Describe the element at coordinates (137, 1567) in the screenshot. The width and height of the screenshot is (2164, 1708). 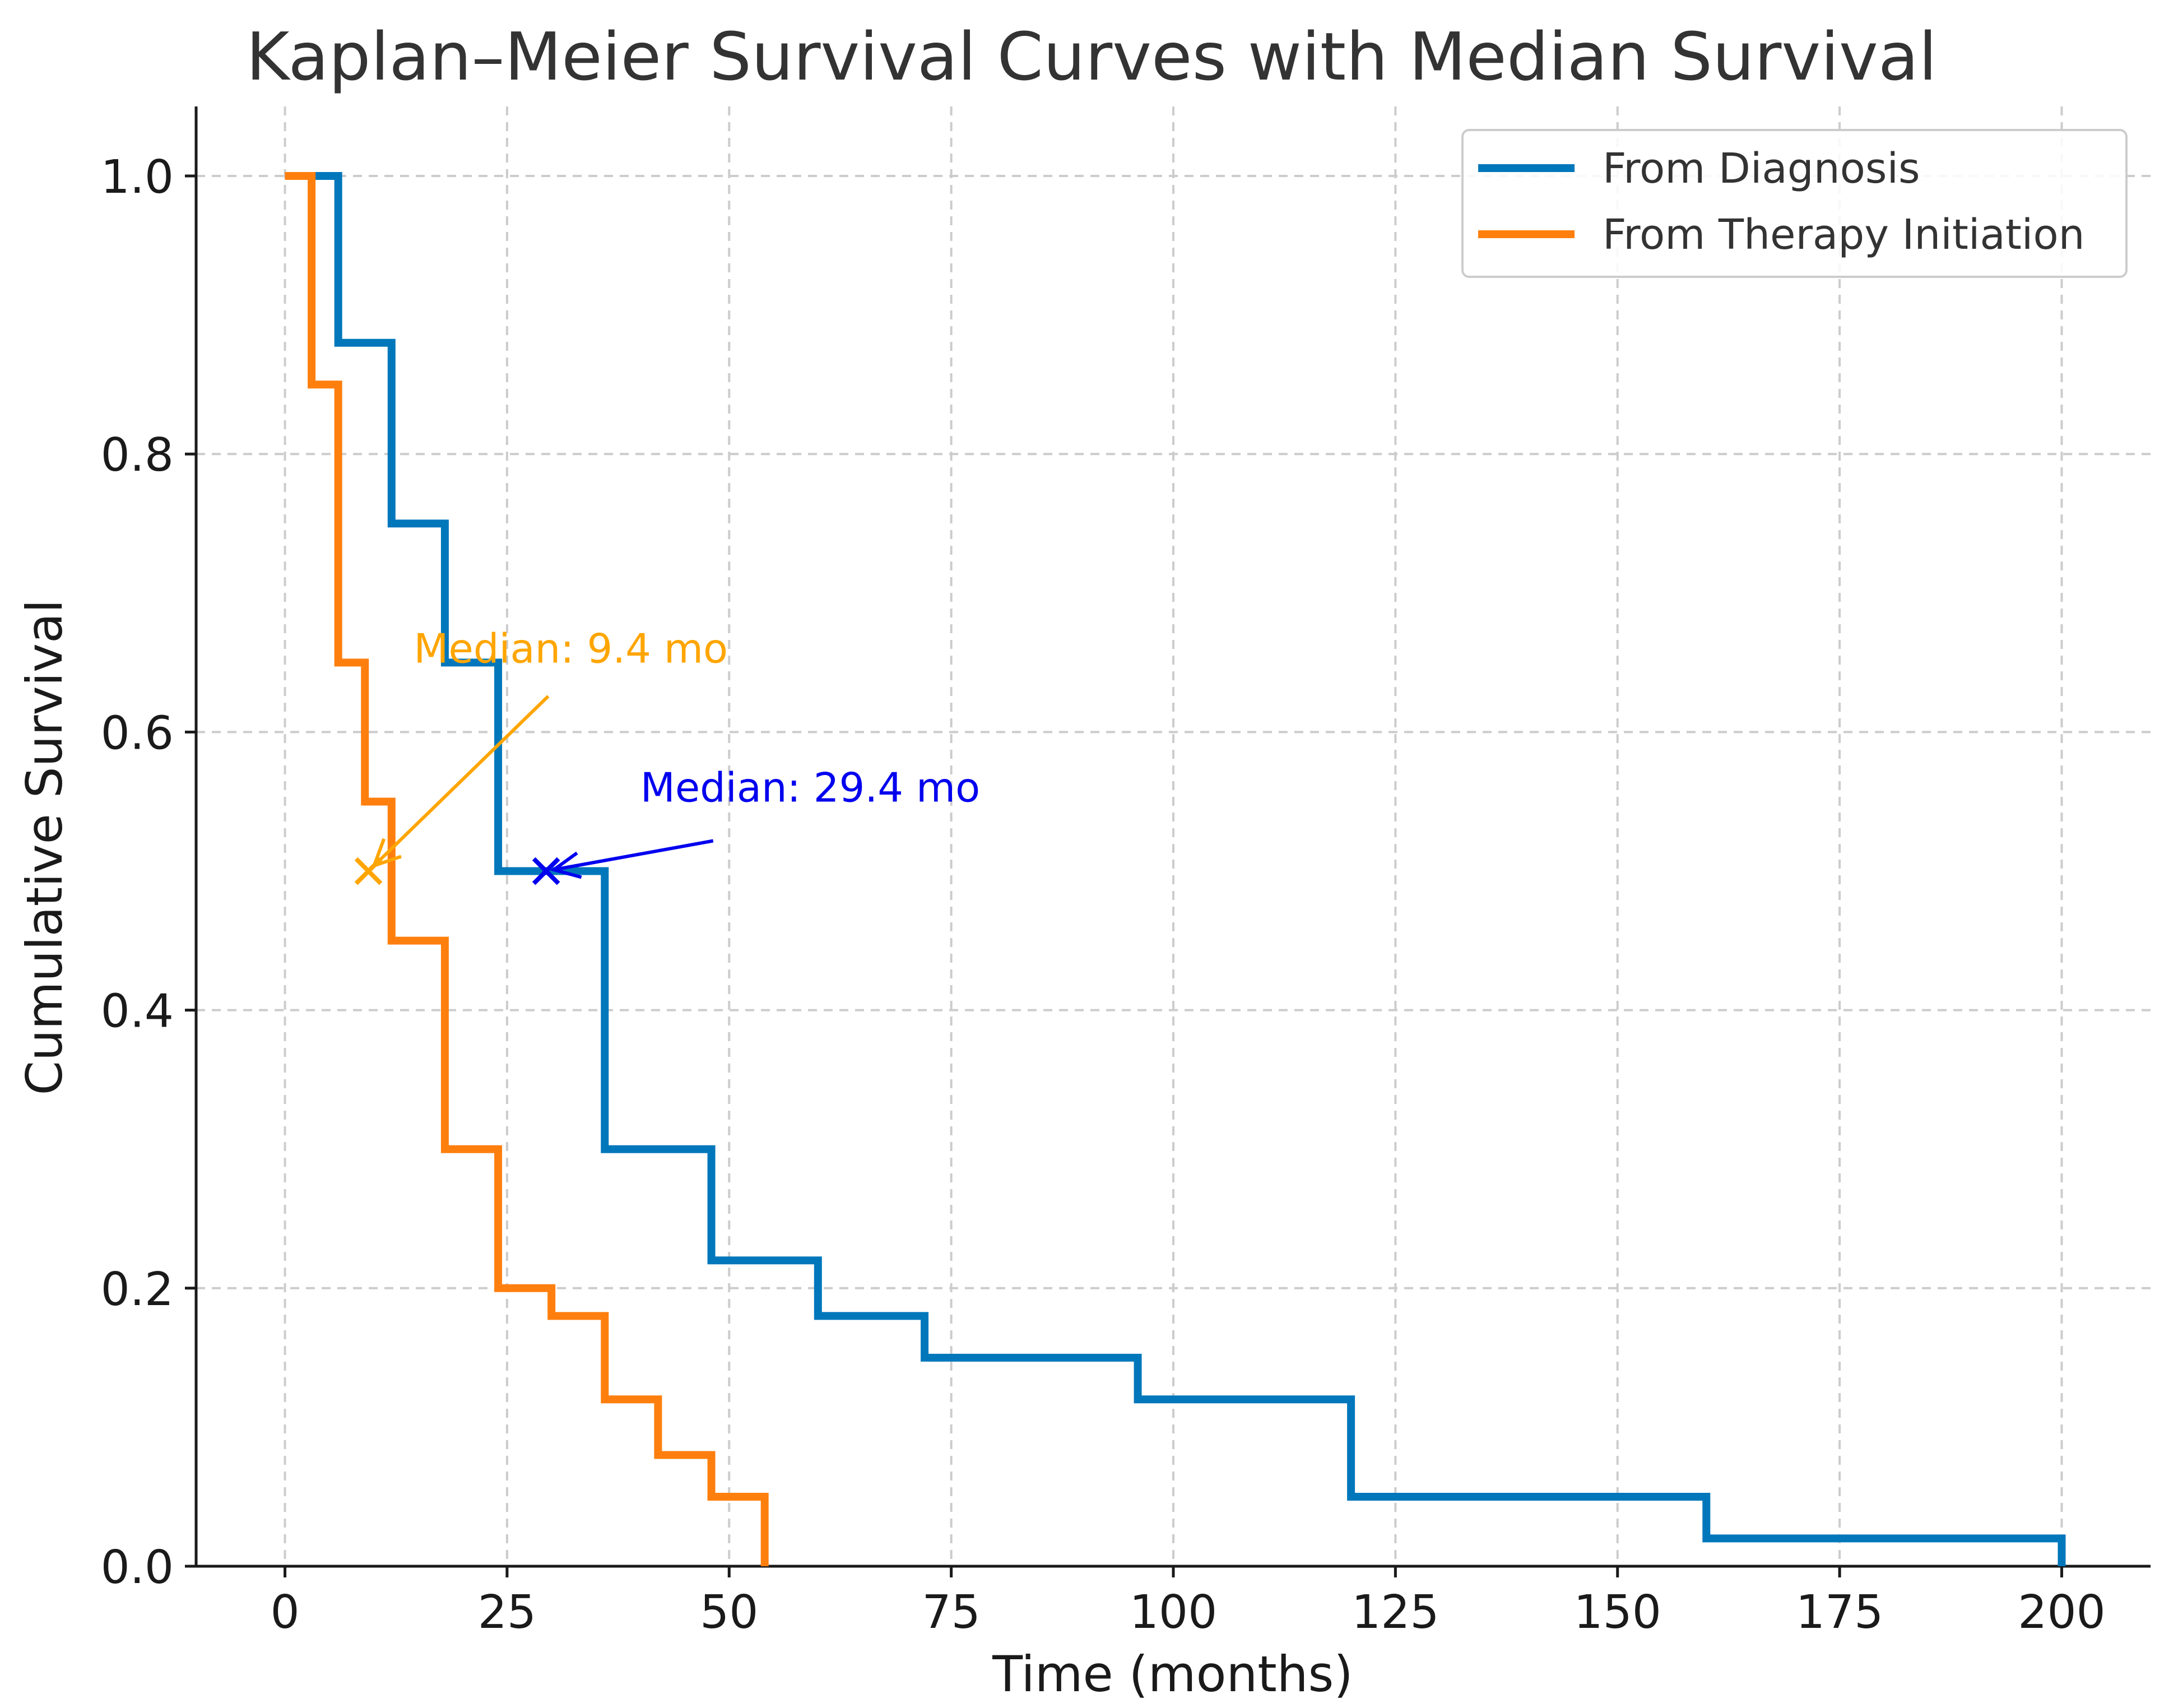
I see `y-tick-label: 0.0` at that location.